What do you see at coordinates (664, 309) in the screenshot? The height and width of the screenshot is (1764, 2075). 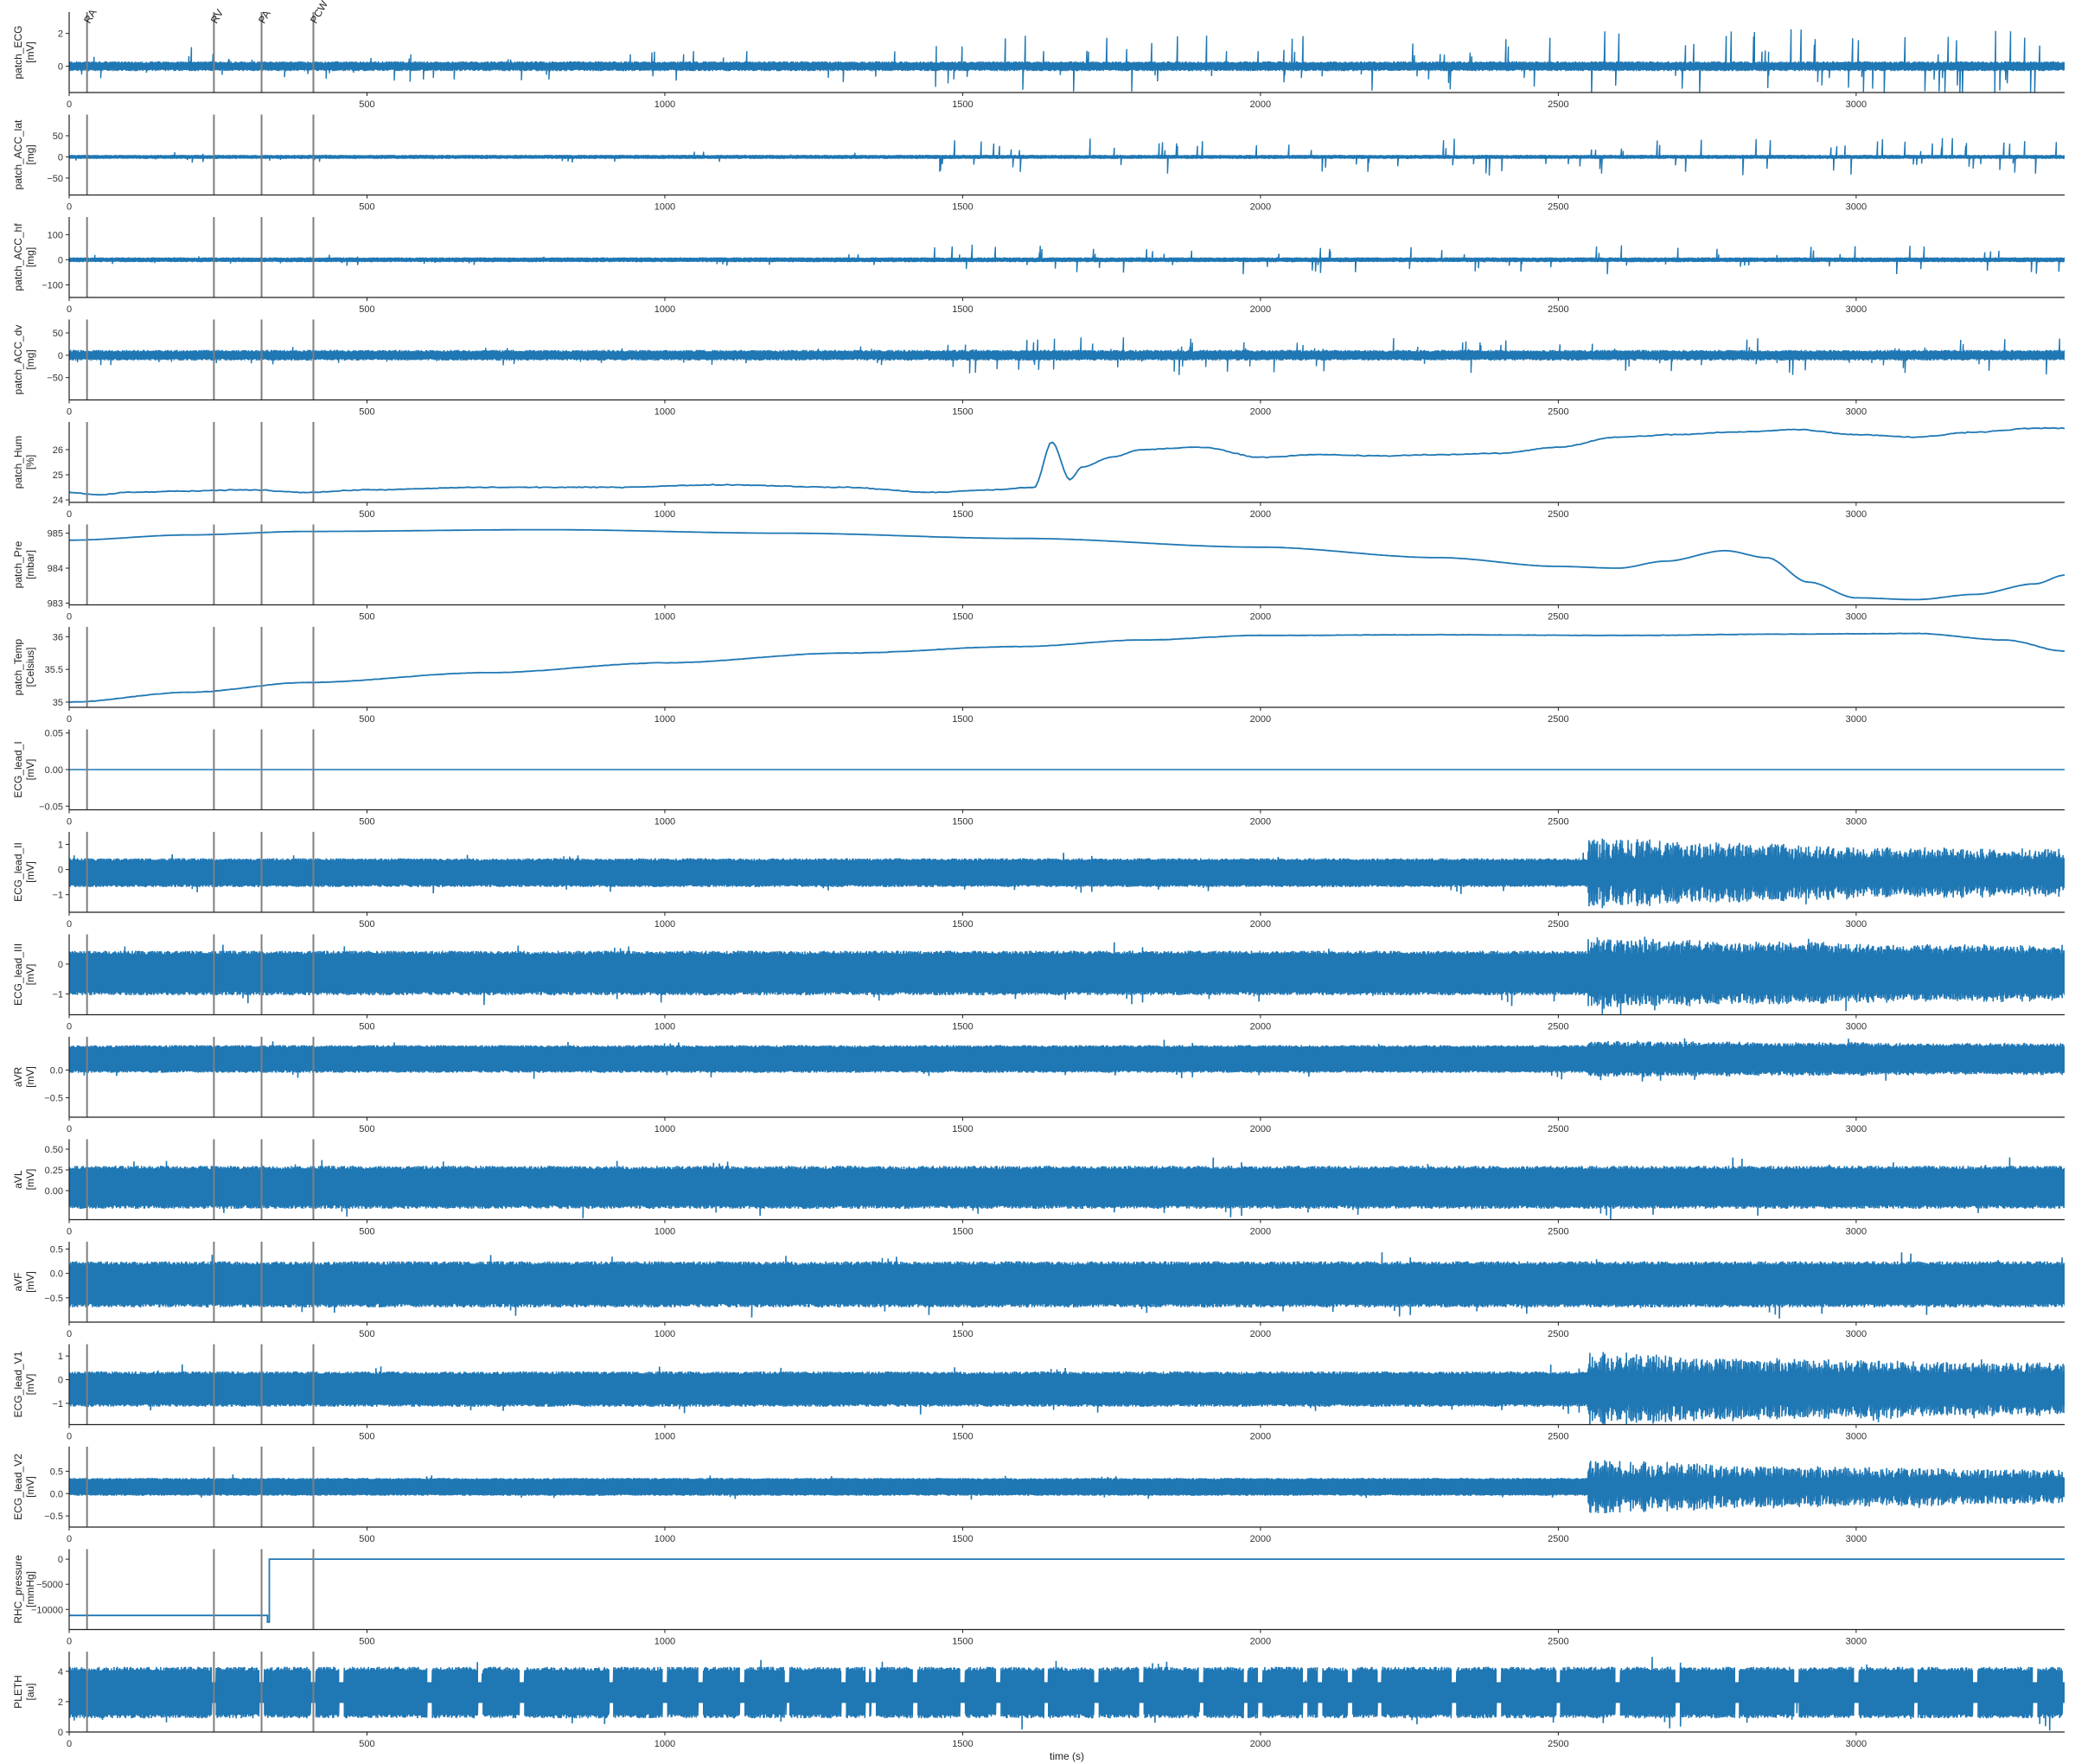 I see `panel-3-xtick-label: 1000` at bounding box center [664, 309].